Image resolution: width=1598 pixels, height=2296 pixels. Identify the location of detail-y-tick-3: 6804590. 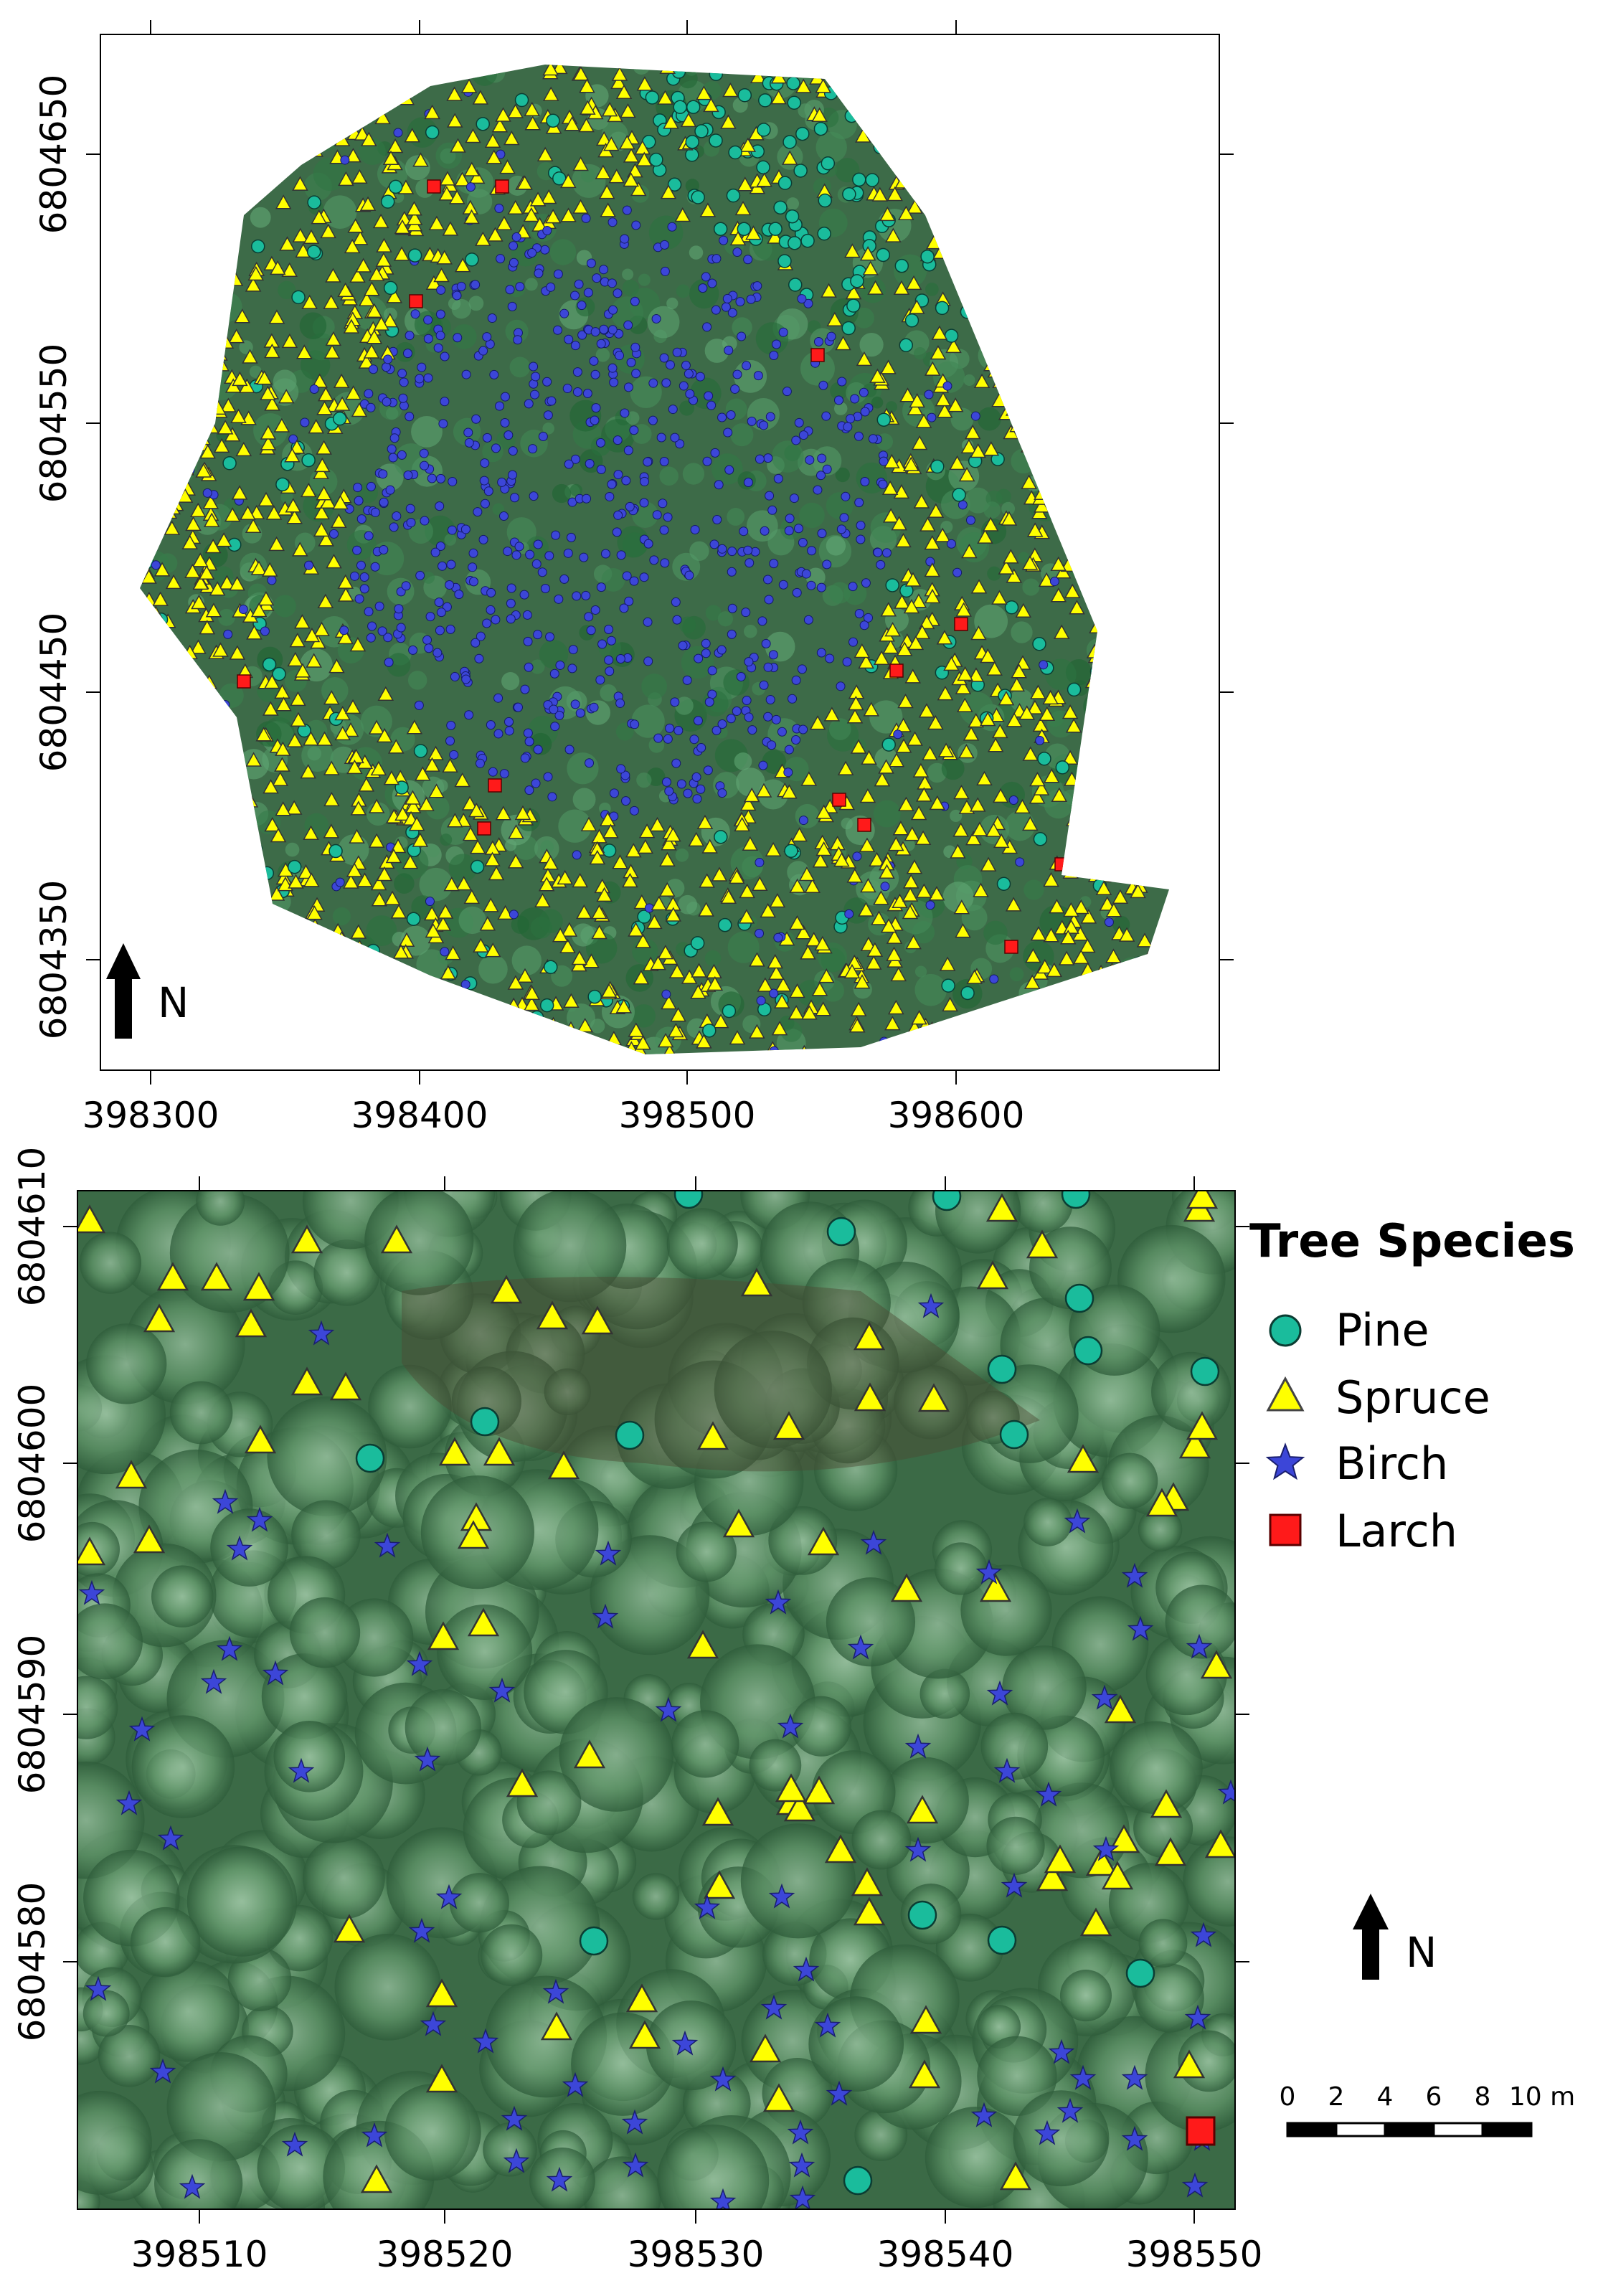
(32, 1715).